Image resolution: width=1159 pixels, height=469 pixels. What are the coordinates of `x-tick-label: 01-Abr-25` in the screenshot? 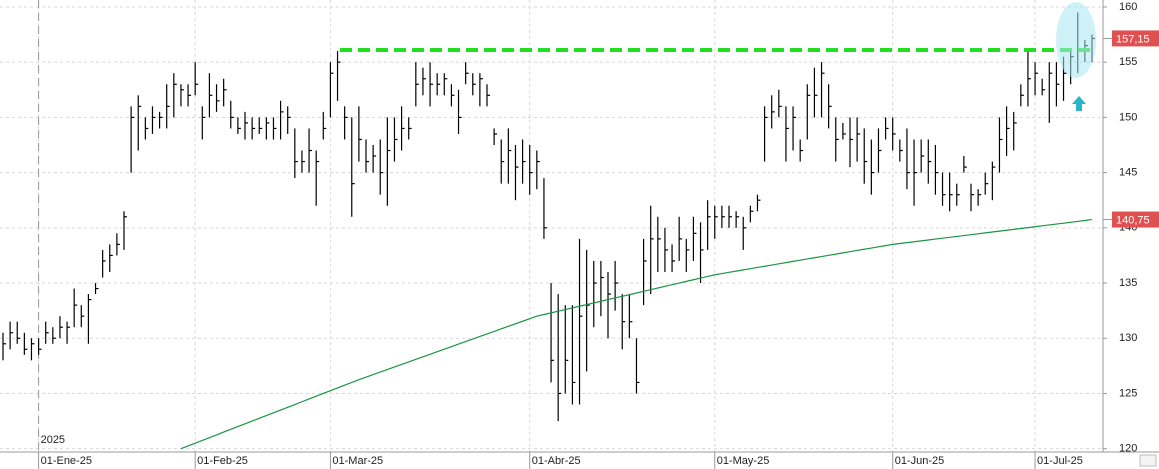 It's located at (556, 461).